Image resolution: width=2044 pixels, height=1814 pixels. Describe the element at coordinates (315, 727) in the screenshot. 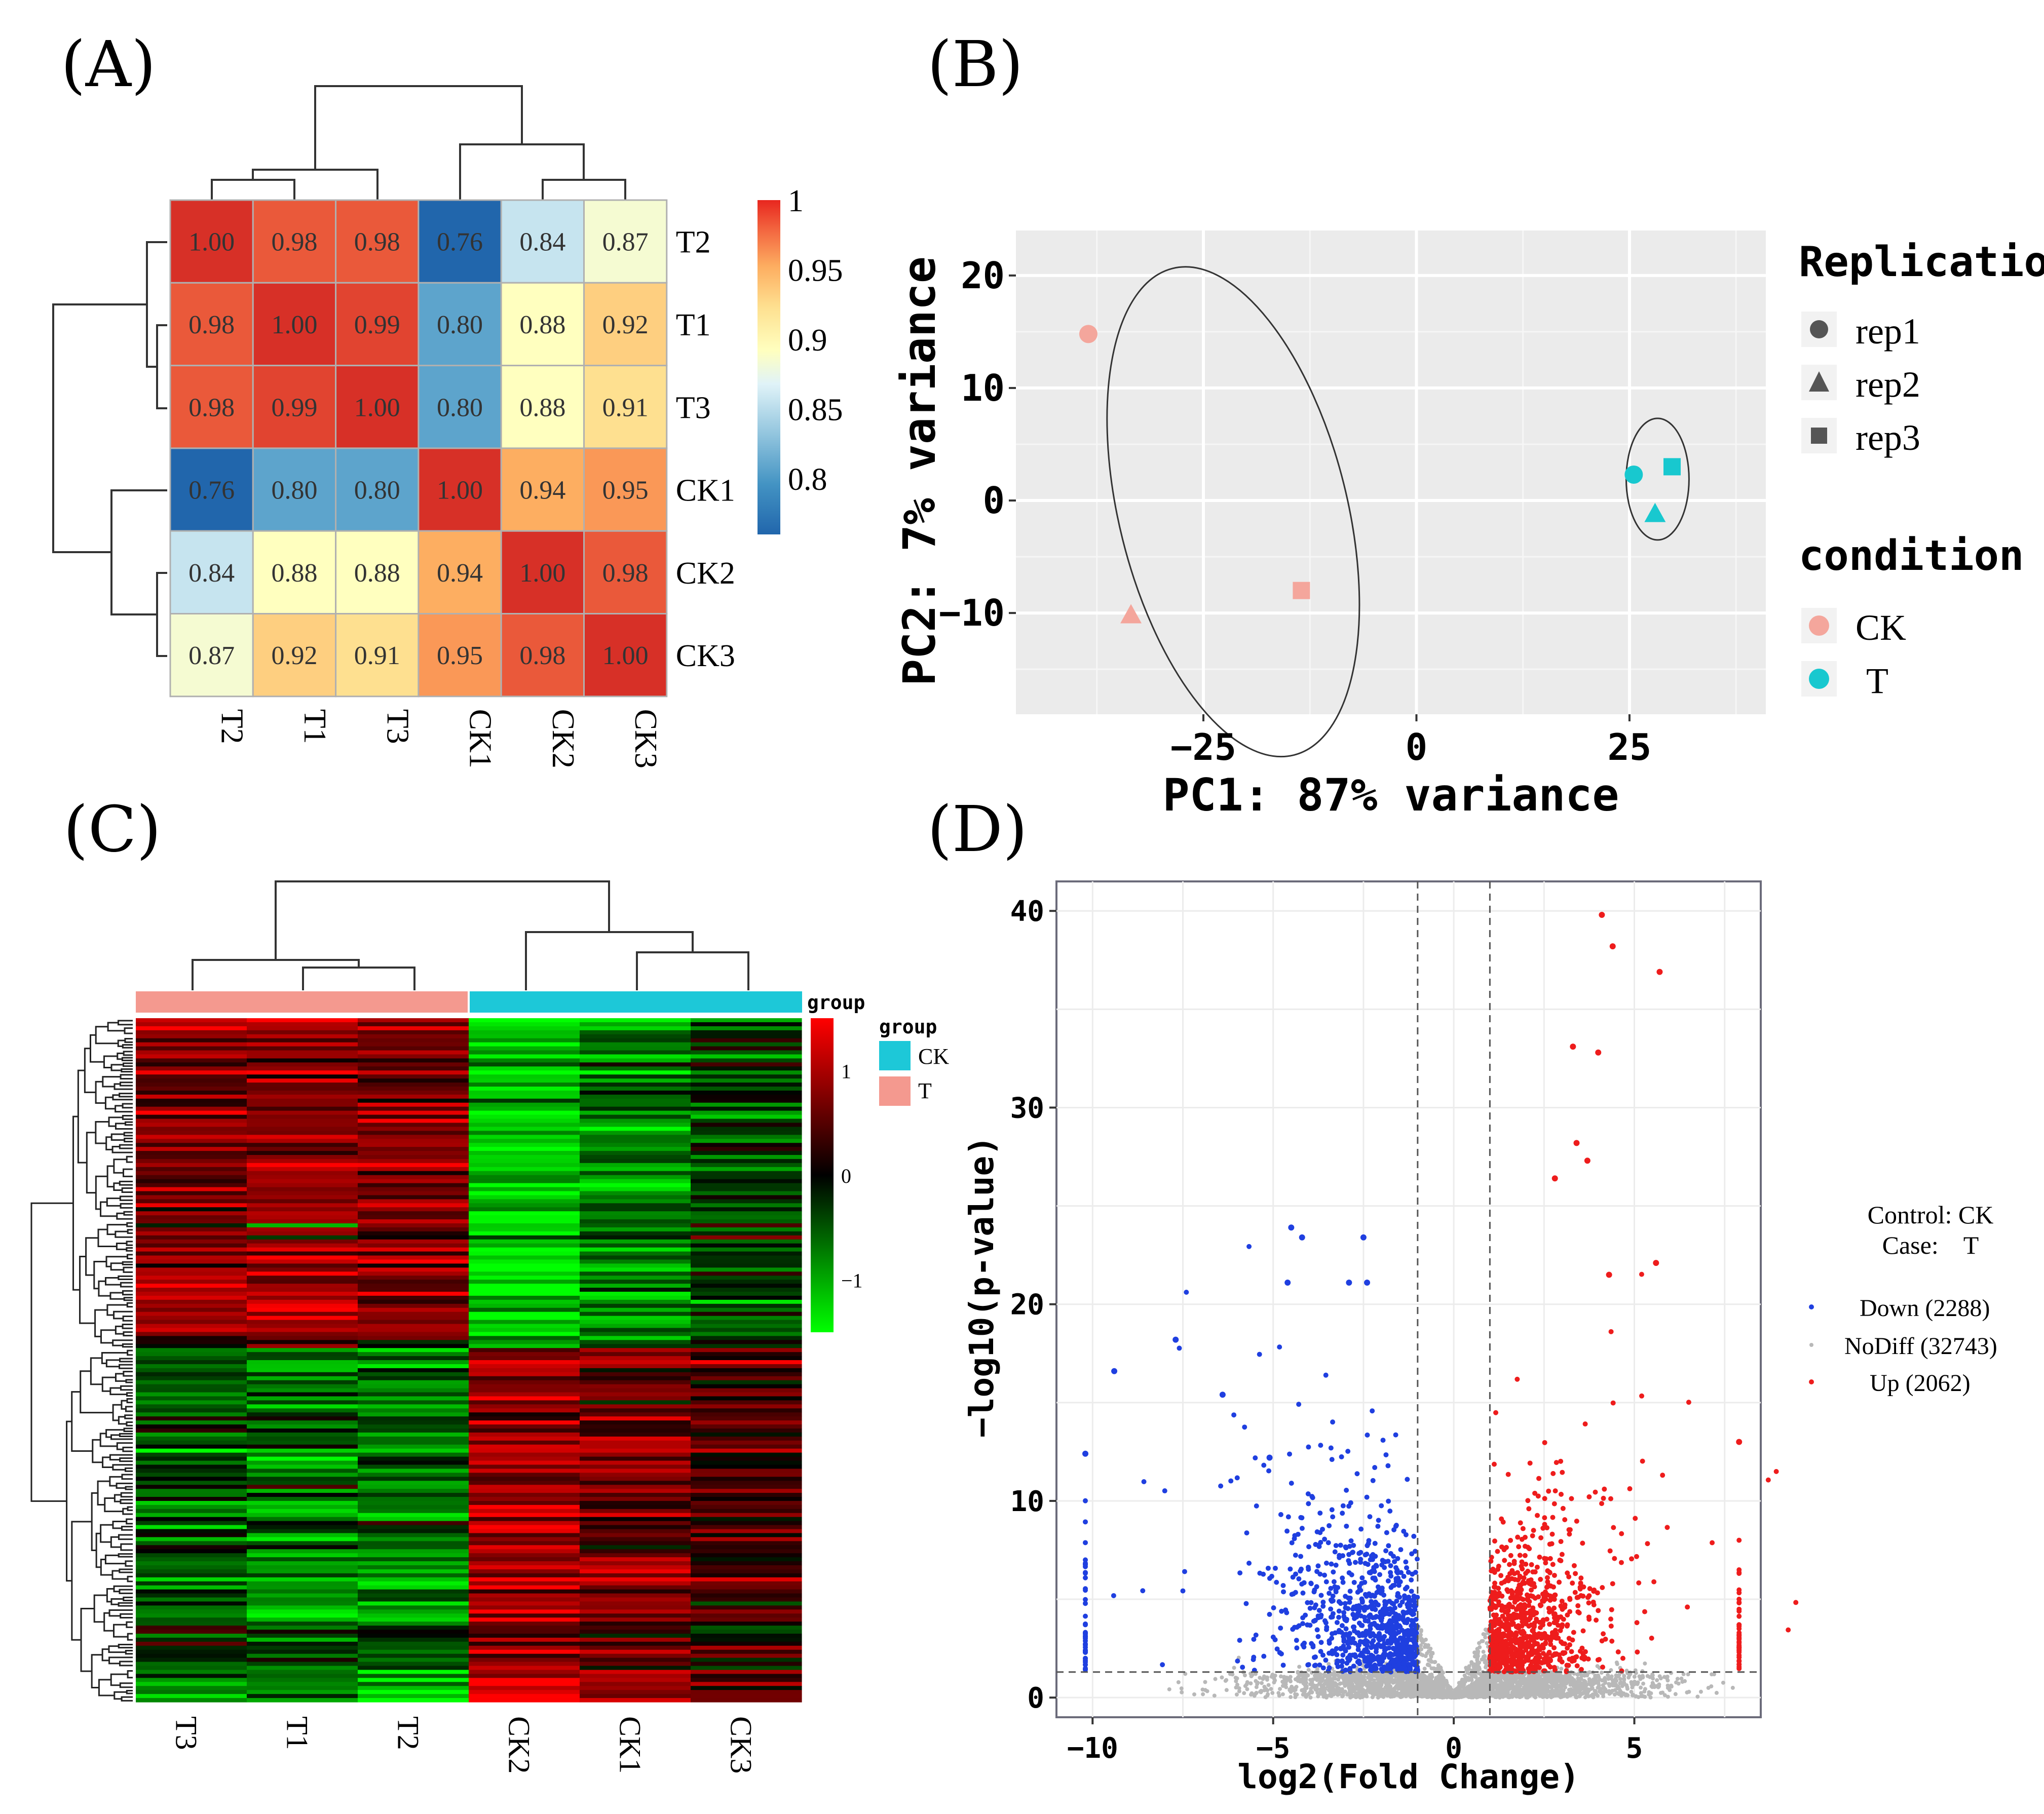

I see `panel-a-col-label: T1` at that location.